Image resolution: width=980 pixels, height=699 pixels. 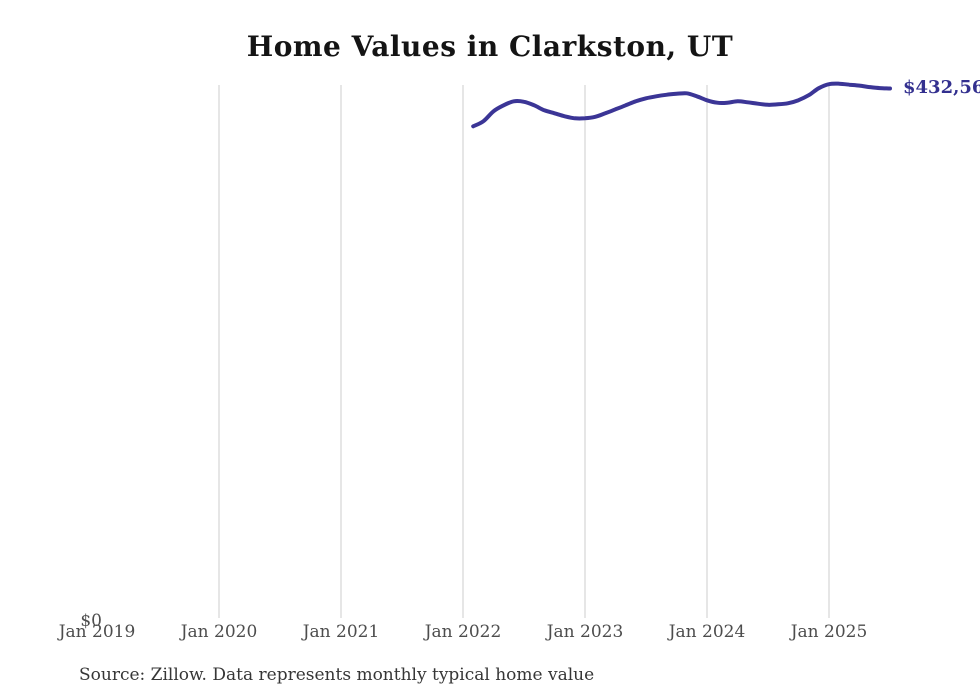 What do you see at coordinates (585, 632) in the screenshot?
I see `x-tick-label: Jan 2023` at bounding box center [585, 632].